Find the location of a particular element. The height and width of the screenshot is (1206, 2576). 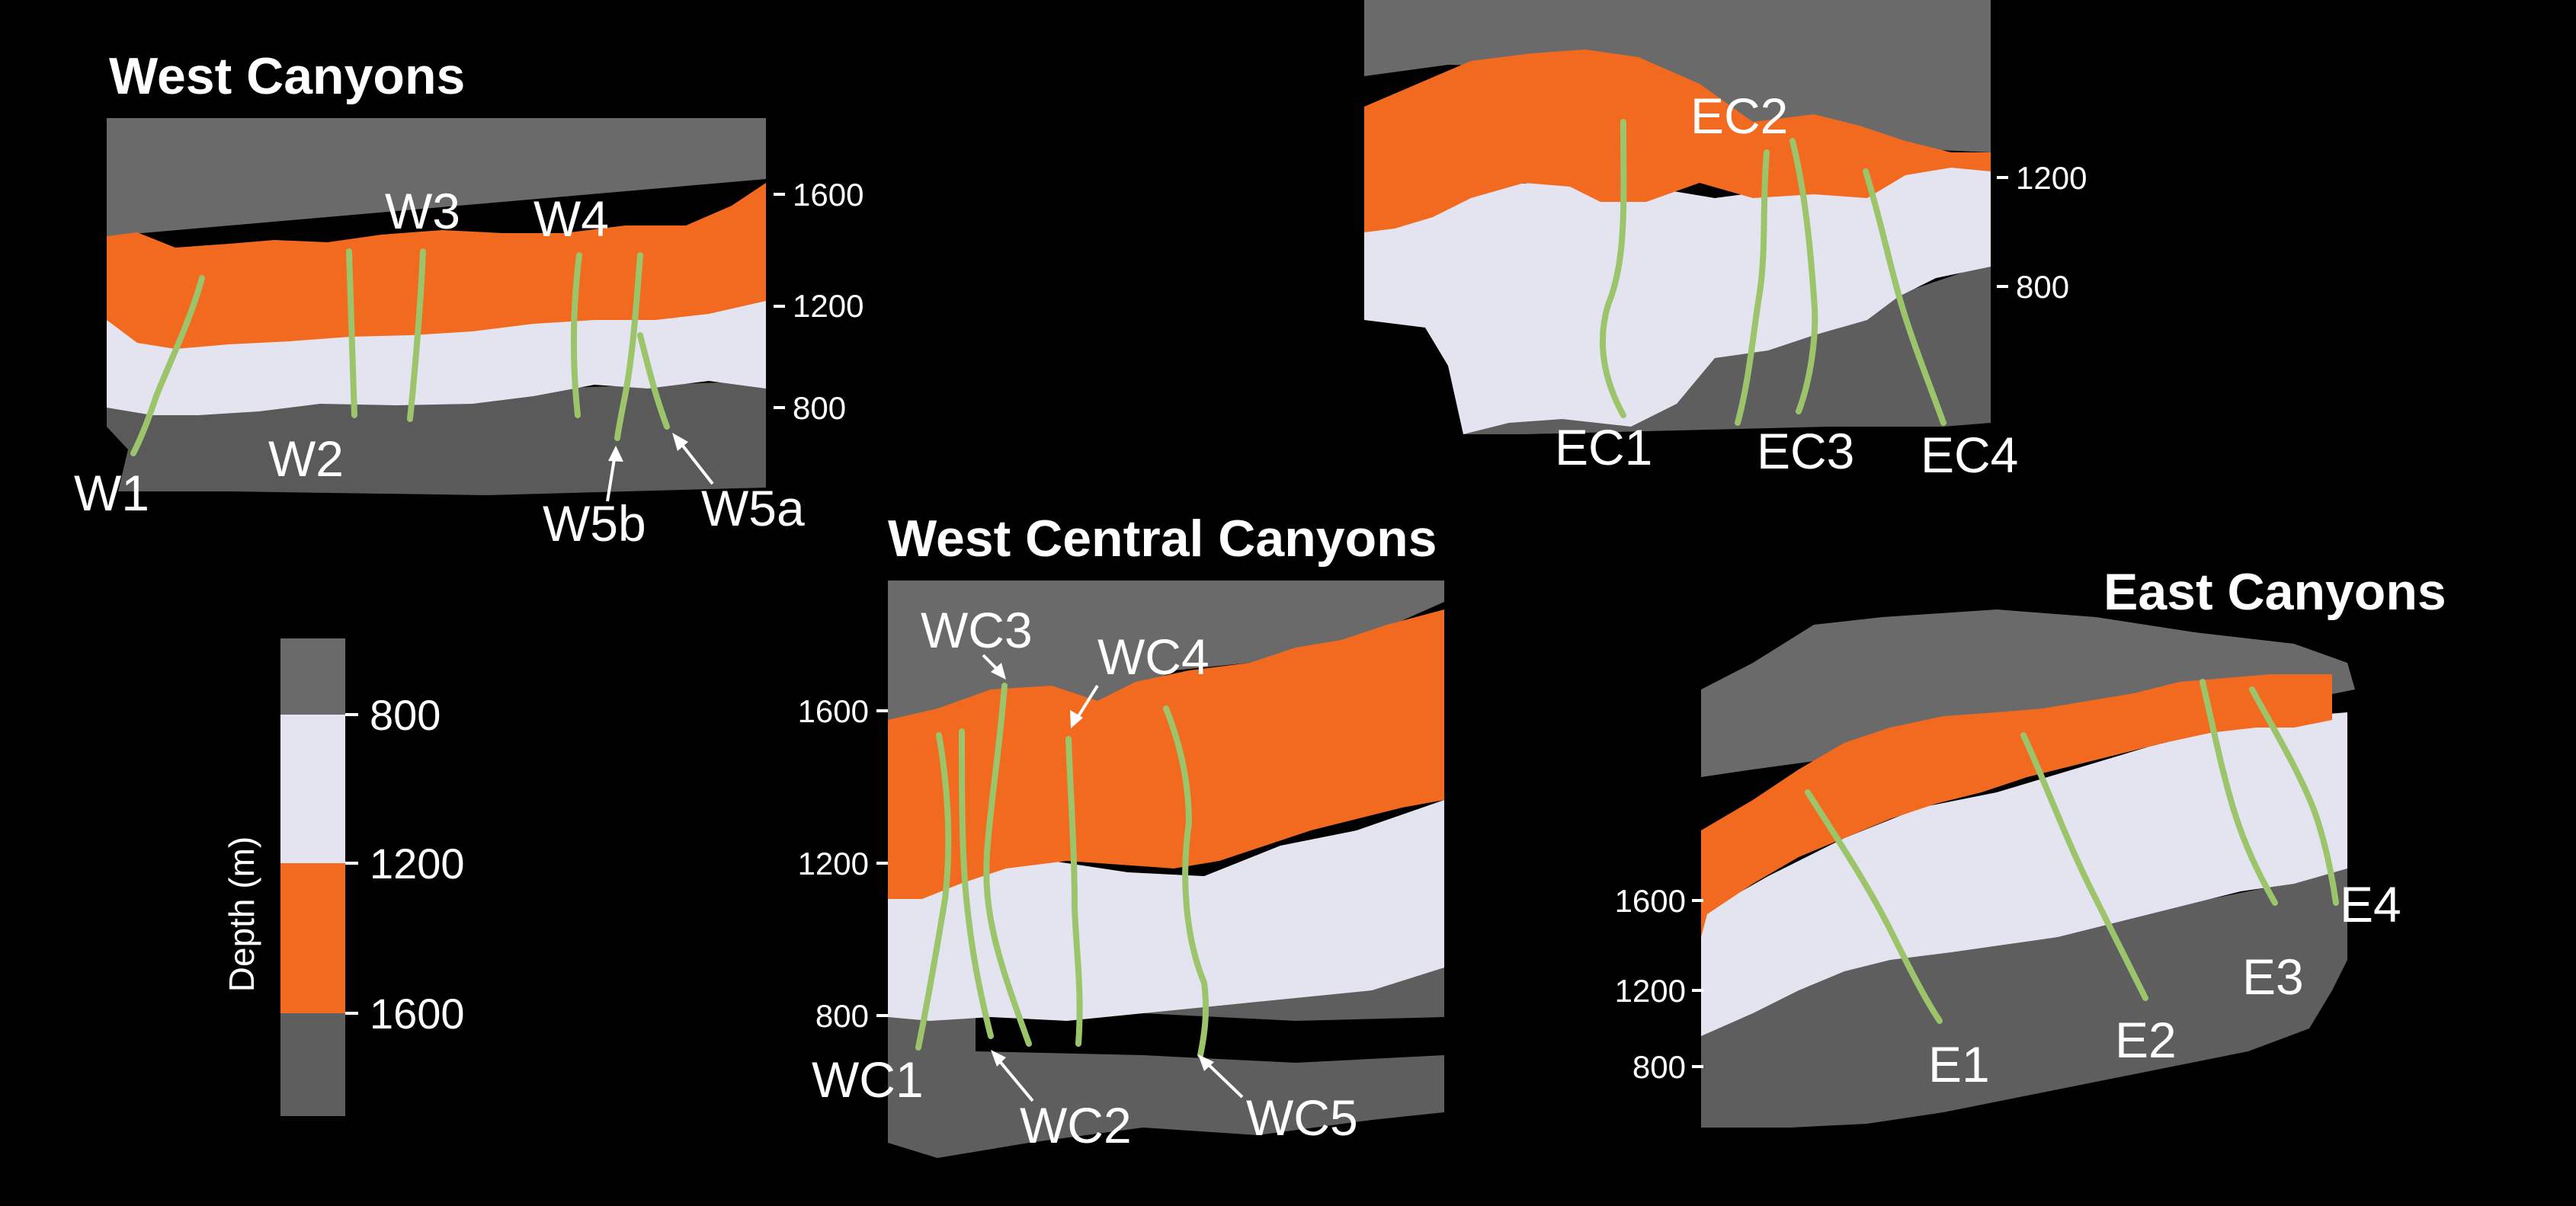

east-tick-1600: 1600 is located at coordinates (1651, 901).